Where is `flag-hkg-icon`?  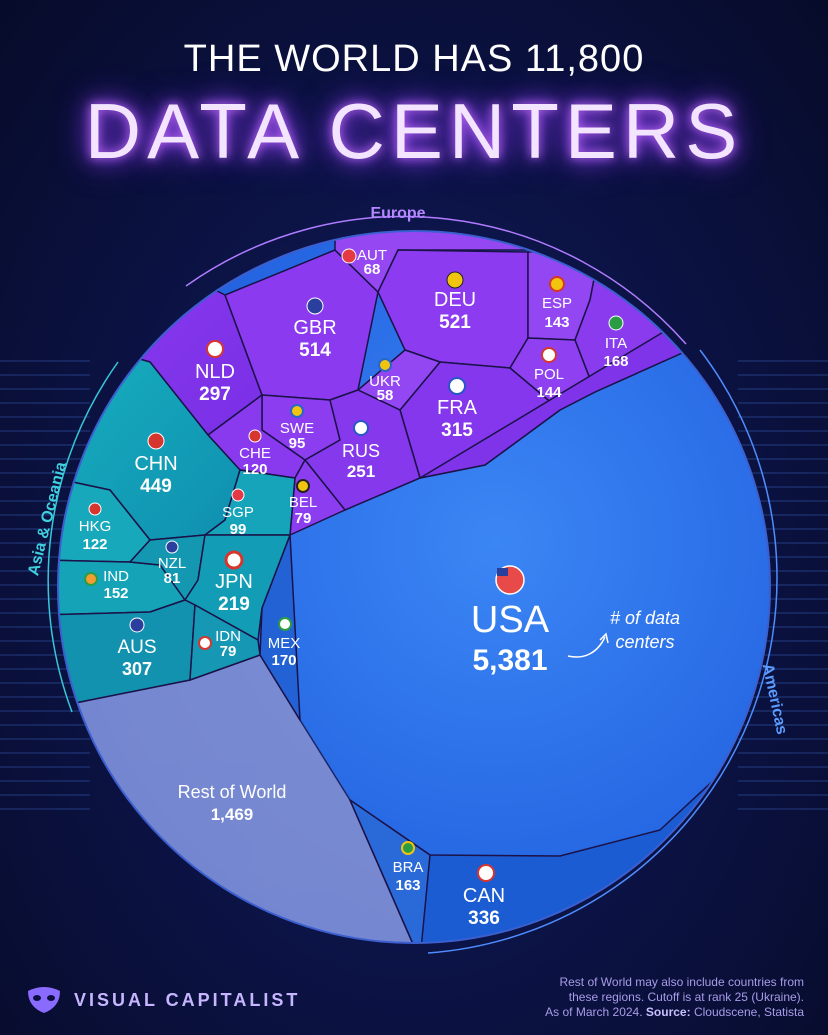 flag-hkg-icon is located at coordinates (95, 509).